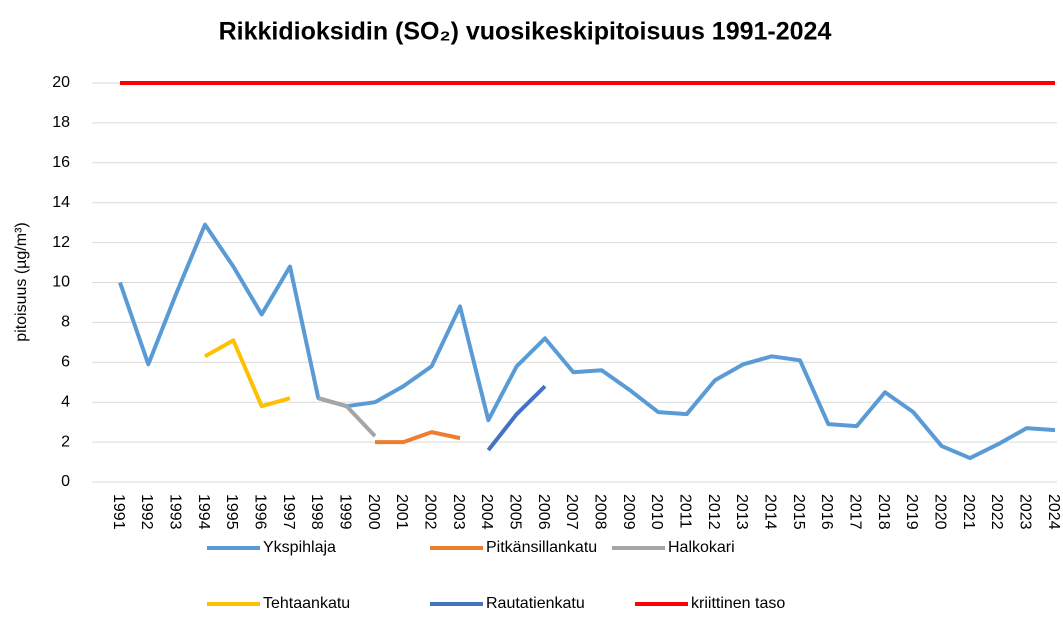 The width and height of the screenshot is (1063, 639). What do you see at coordinates (543, 512) in the screenshot?
I see `x-tick-label: 2006` at bounding box center [543, 512].